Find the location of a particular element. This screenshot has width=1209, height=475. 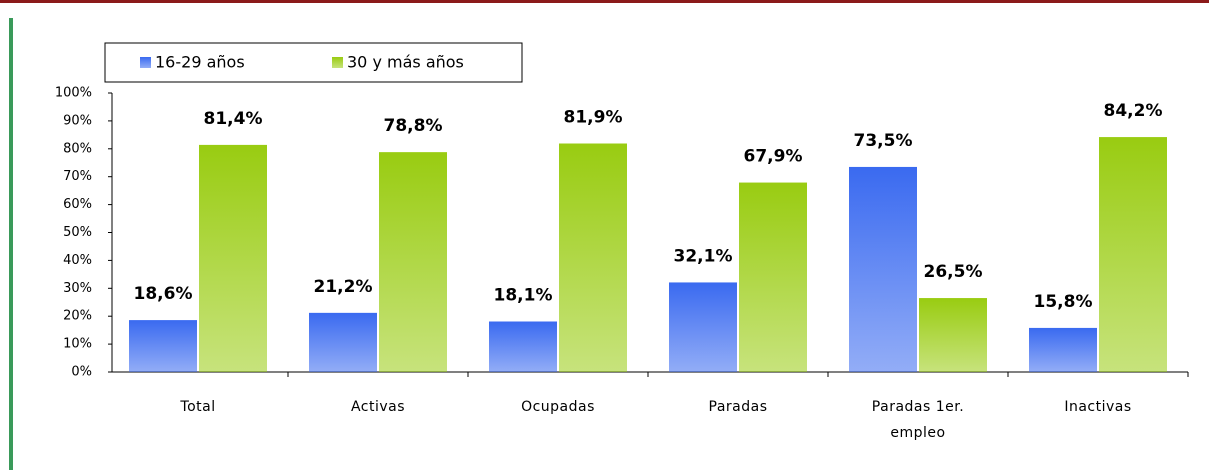

legend-label: 16-29 años is located at coordinates (200, 62).